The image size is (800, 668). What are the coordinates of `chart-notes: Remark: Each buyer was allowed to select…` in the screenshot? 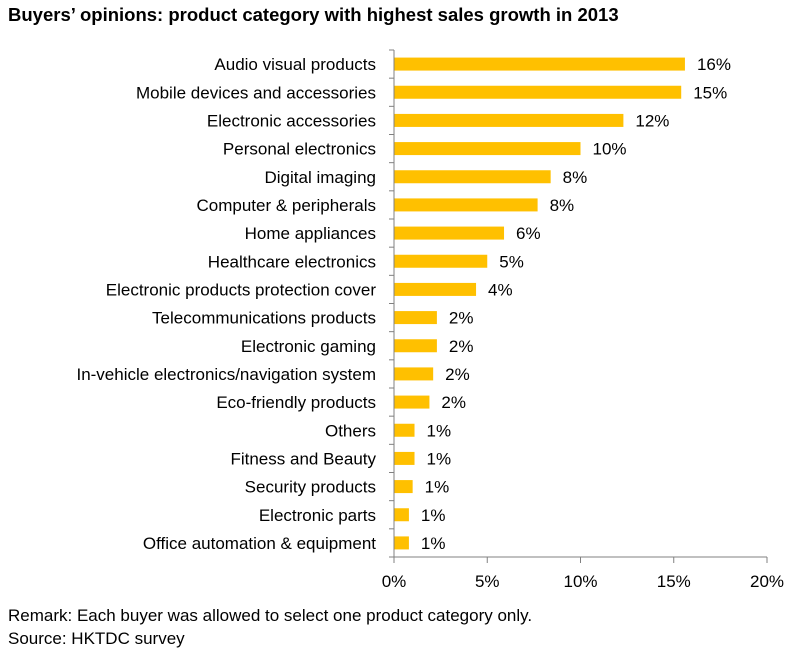 It's located at (270, 627).